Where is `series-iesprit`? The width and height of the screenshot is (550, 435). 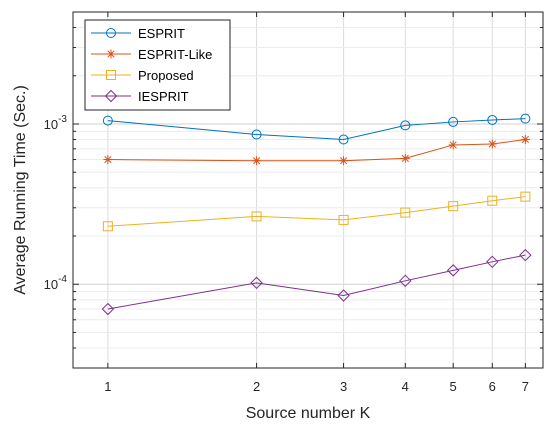
series-iesprit is located at coordinates (316, 282).